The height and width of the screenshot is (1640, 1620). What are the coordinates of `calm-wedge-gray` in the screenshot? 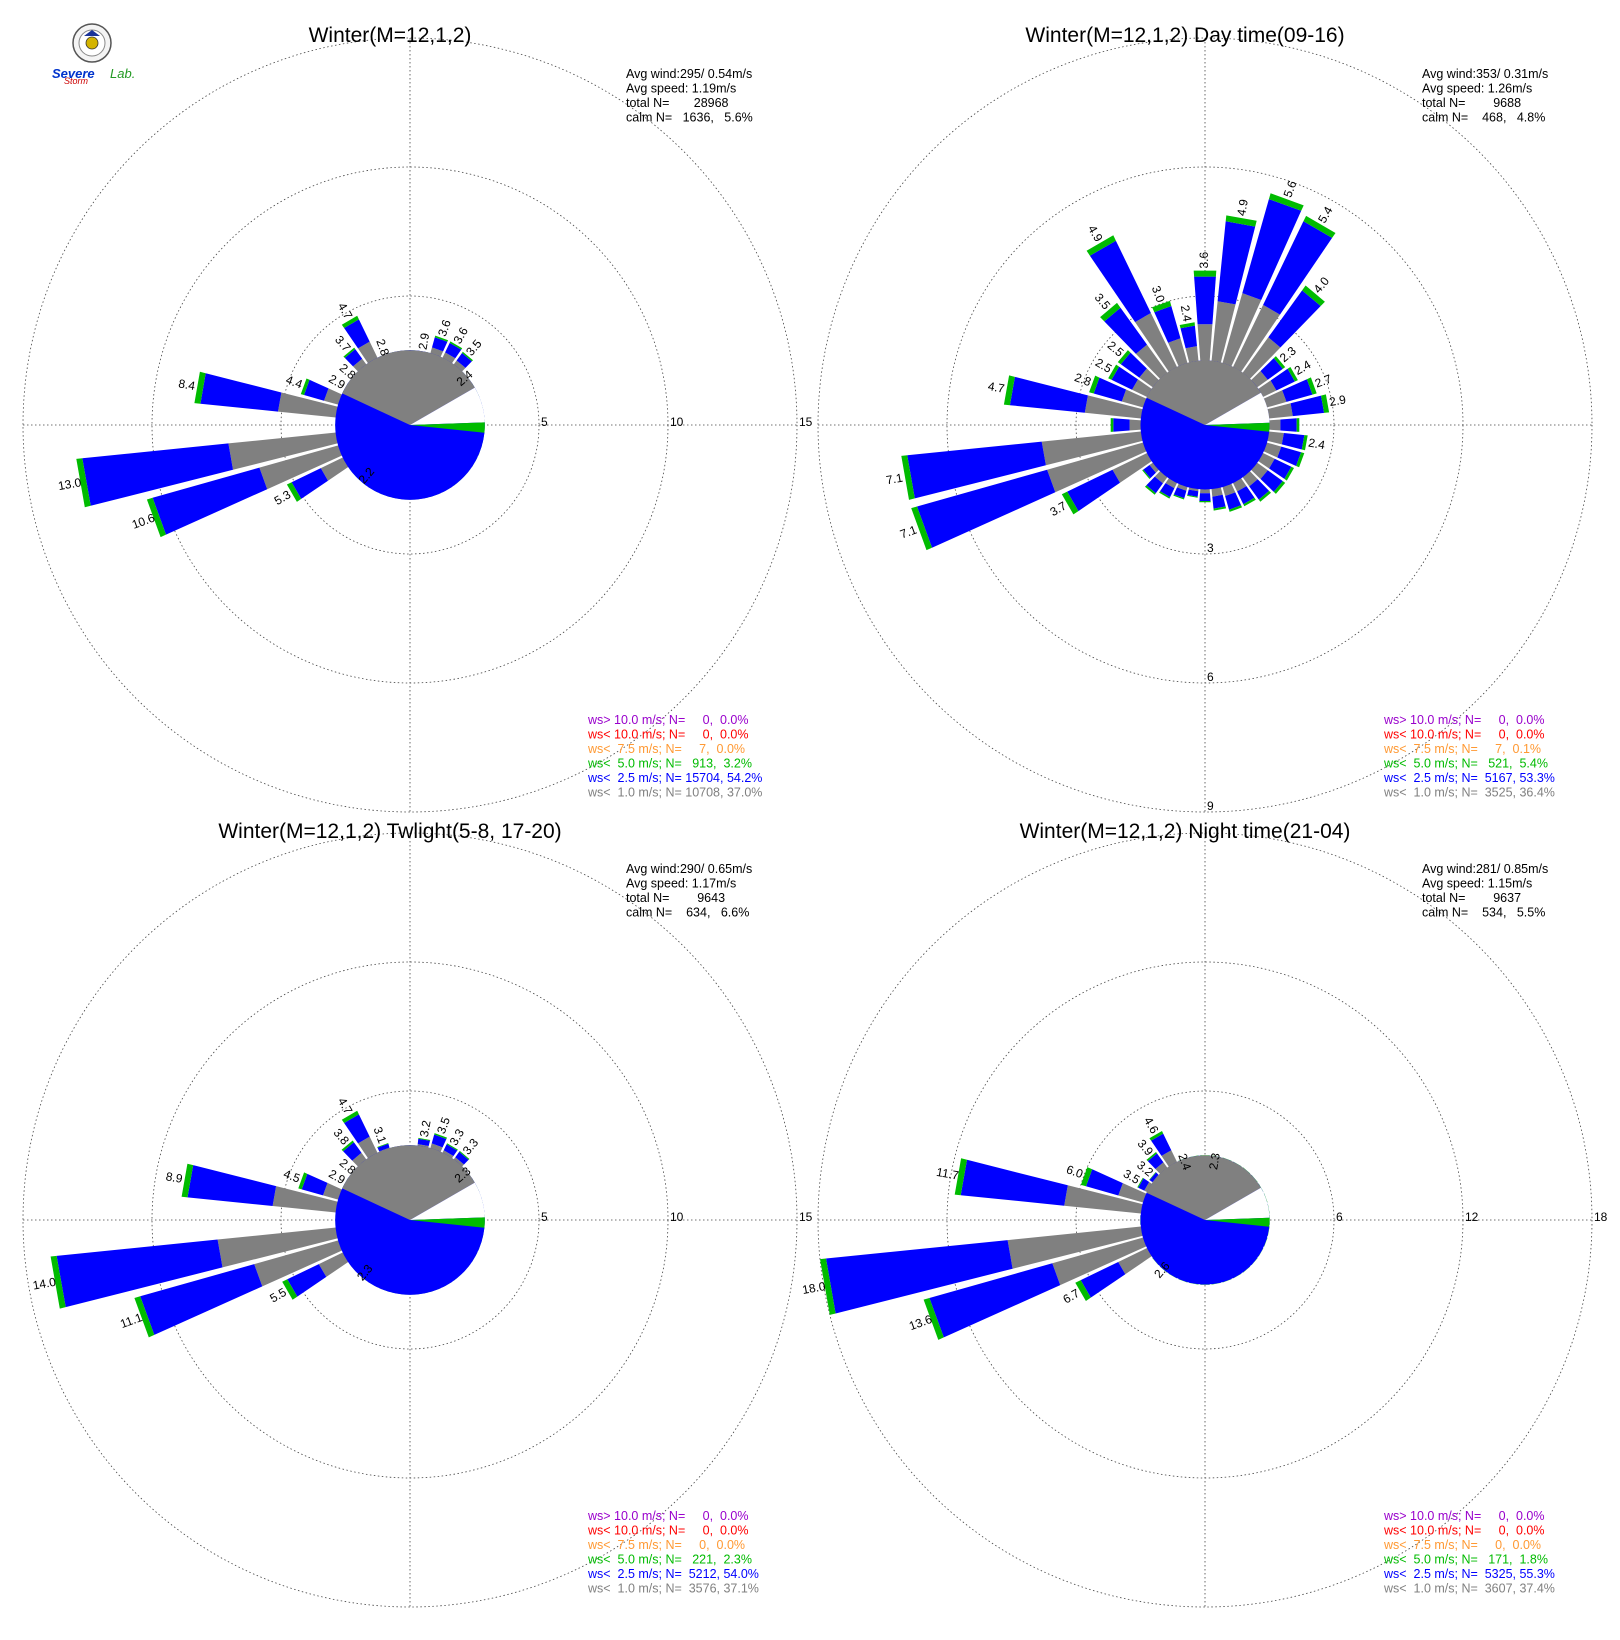 It's located at (408, 387).